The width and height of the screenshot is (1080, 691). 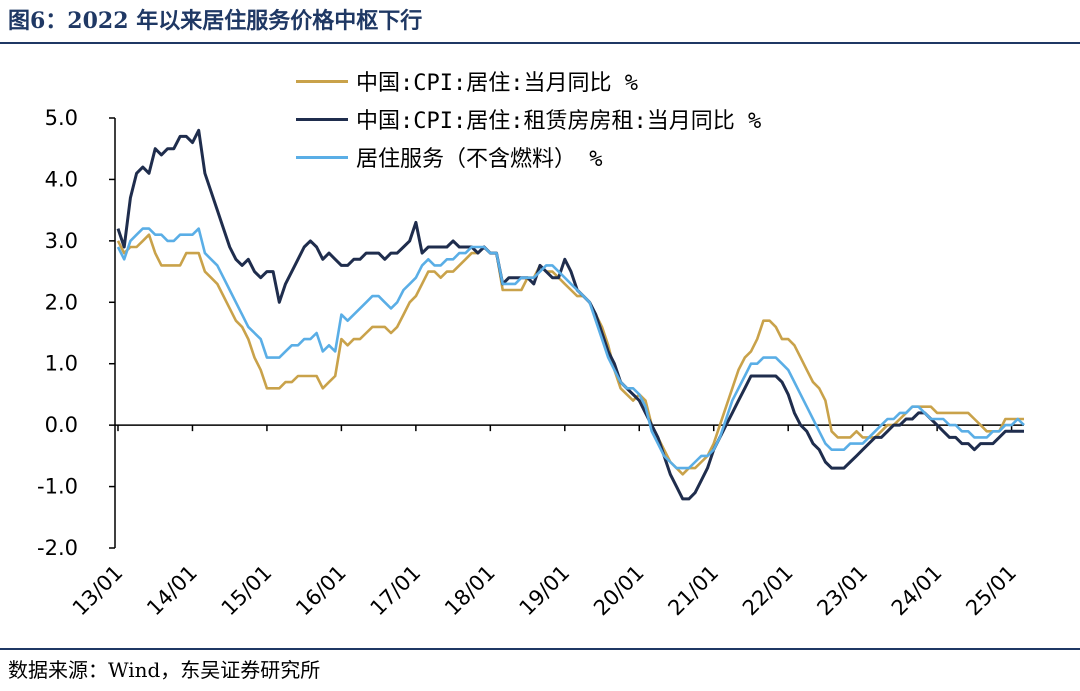 What do you see at coordinates (247, 591) in the screenshot?
I see `x-tick-label: 15/01` at bounding box center [247, 591].